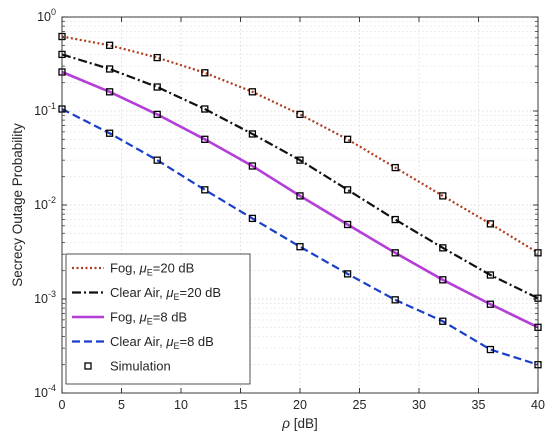 The width and height of the screenshot is (550, 441). What do you see at coordinates (45, 297) in the screenshot?
I see `y-tick-label: 10⁻³` at bounding box center [45, 297].